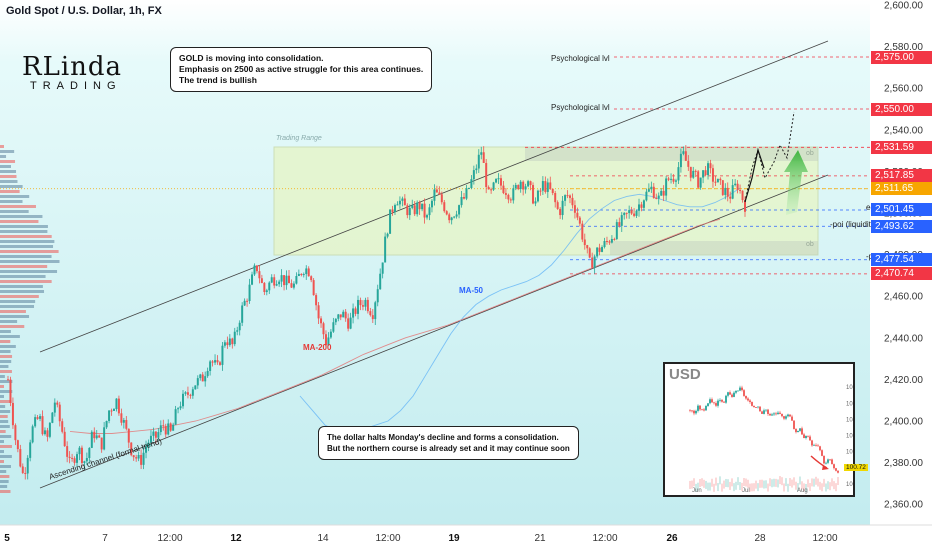 The width and height of the screenshot is (932, 550). Describe the element at coordinates (580, 58) in the screenshot. I see `psych-level-label-1: Psychological lvl` at that location.